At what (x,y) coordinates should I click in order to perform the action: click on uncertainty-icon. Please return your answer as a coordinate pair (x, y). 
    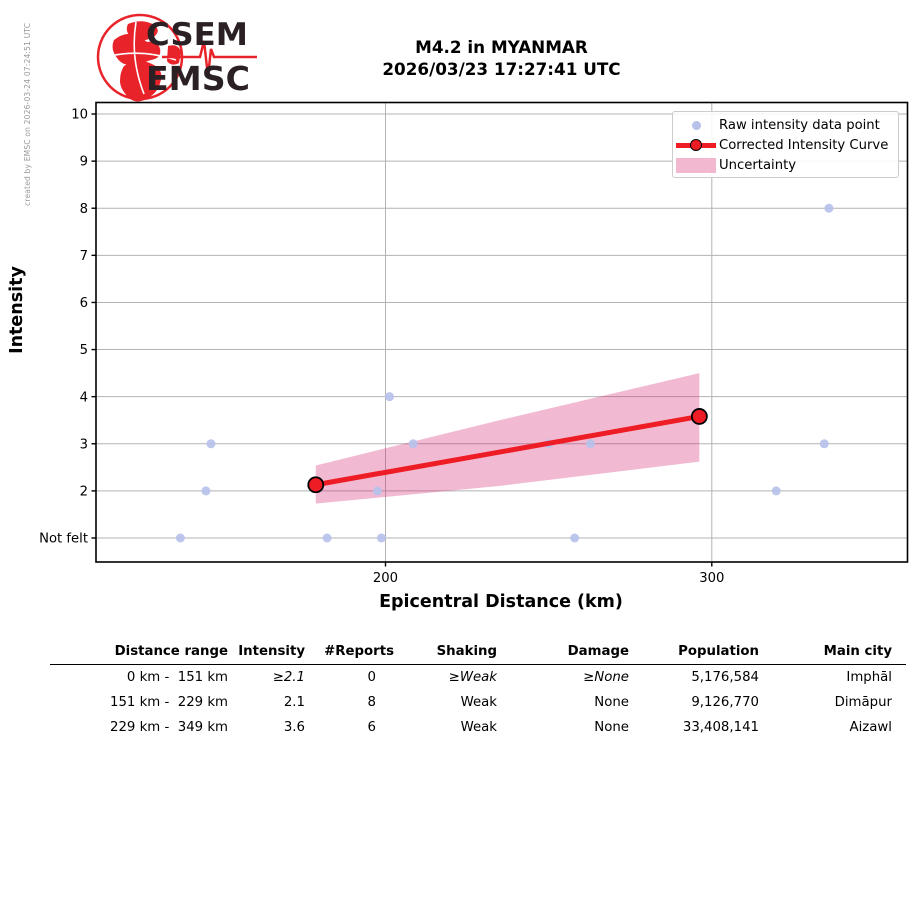
    Looking at the image, I should click on (696, 165).